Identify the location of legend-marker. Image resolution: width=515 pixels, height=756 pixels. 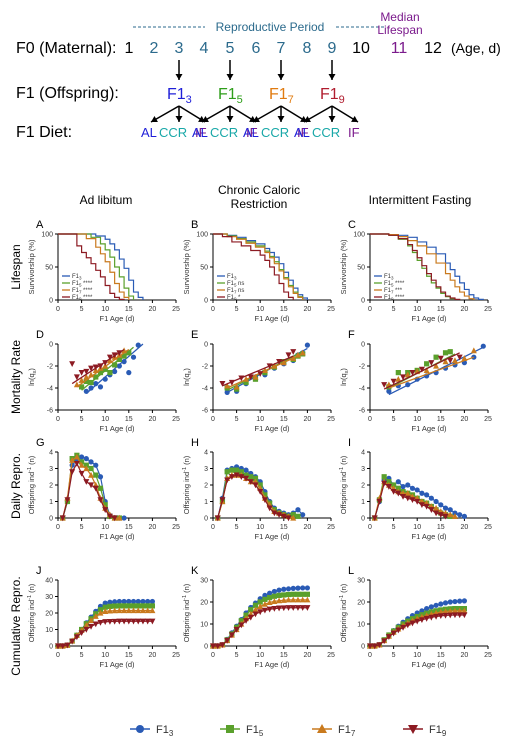
(140, 729).